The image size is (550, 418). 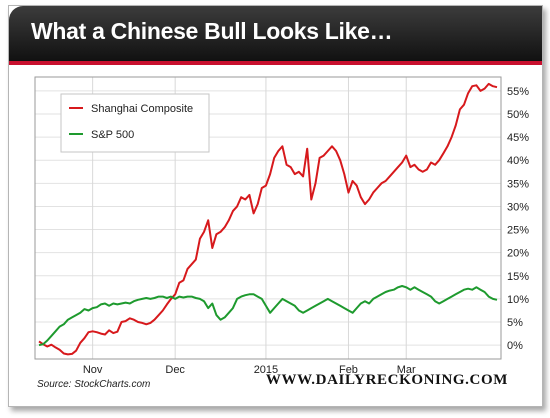 I want to click on y-tick-label: 10%, so click(x=518, y=300).